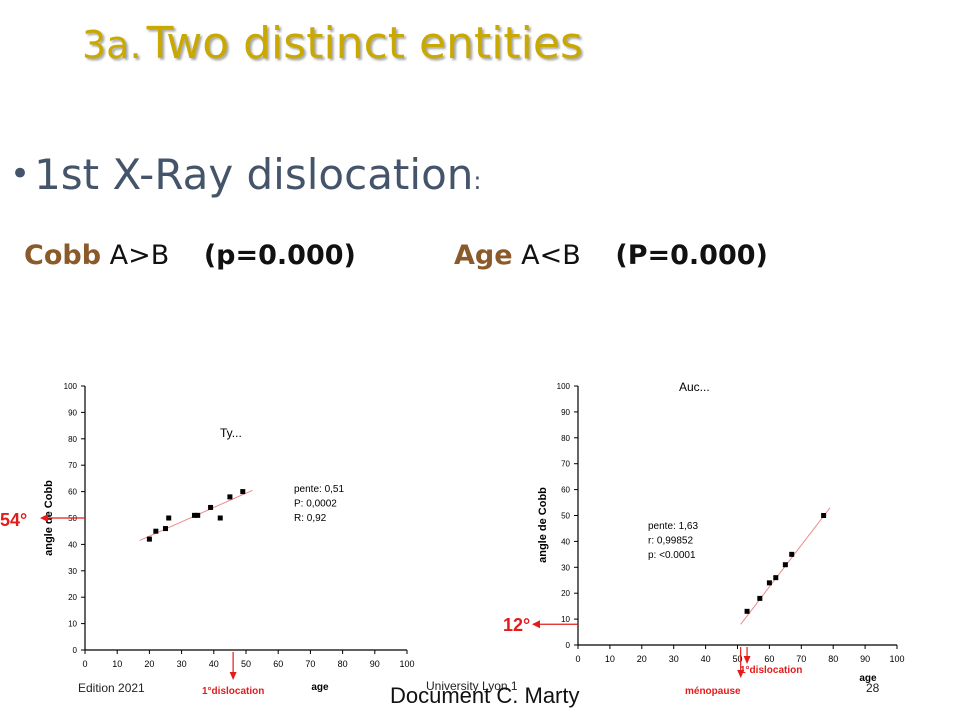 This screenshot has width=960, height=720. Describe the element at coordinates (865, 659) in the screenshot. I see `chart2-x-tick-label: 90` at that location.